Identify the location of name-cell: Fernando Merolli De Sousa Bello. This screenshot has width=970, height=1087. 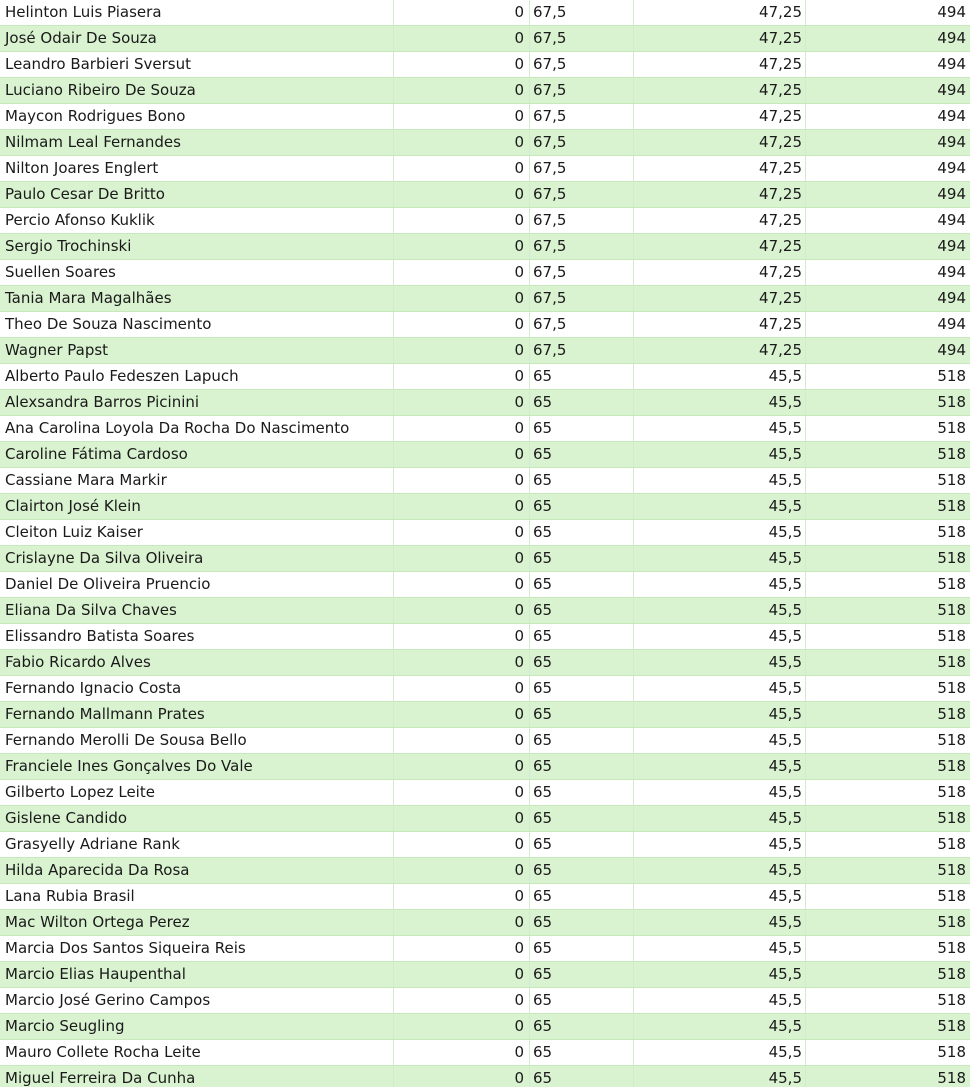
(197, 740).